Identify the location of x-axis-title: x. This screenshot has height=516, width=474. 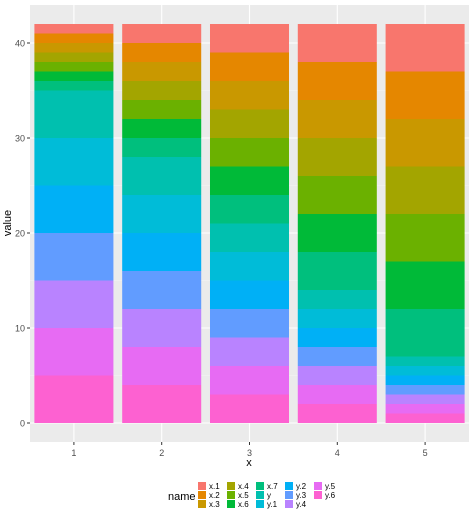
(249, 463).